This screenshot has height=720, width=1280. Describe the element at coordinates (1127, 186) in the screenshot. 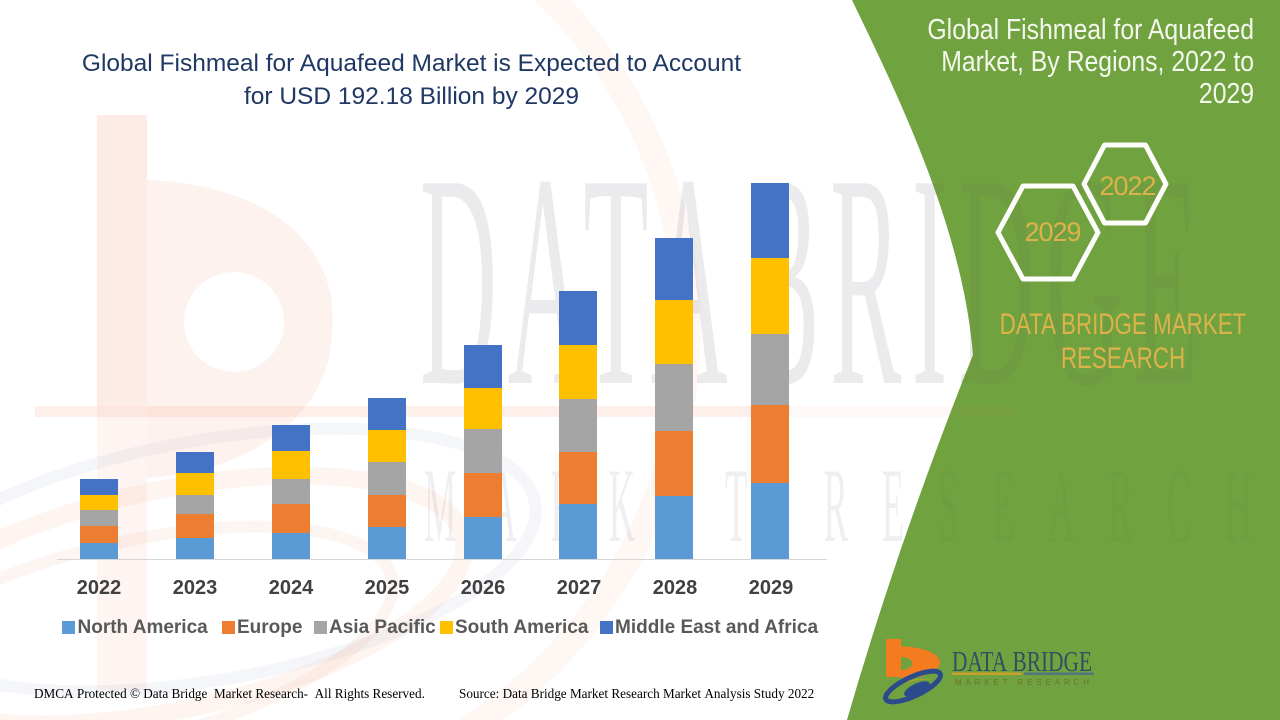

I see `svg-text: 2022` at that location.